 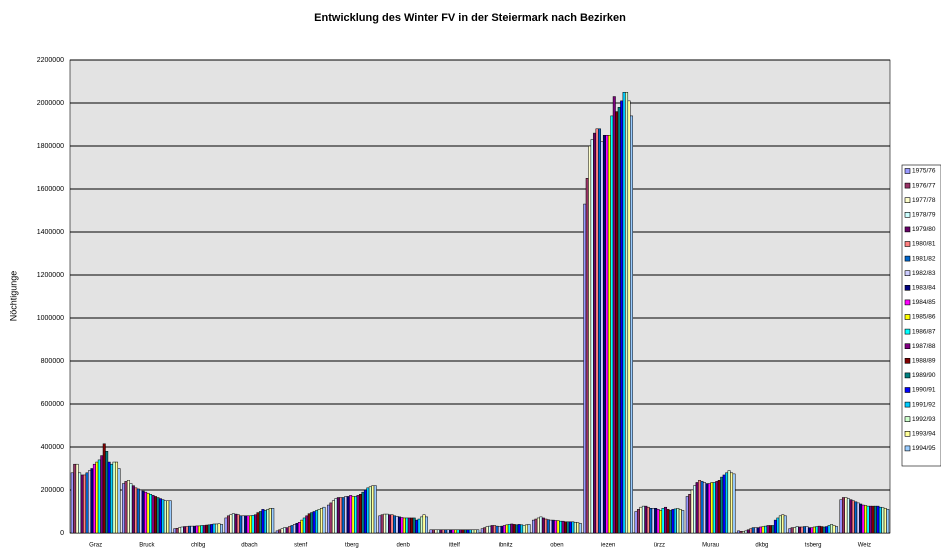 I want to click on x-tick-label: ibnitz, so click(x=506, y=546).